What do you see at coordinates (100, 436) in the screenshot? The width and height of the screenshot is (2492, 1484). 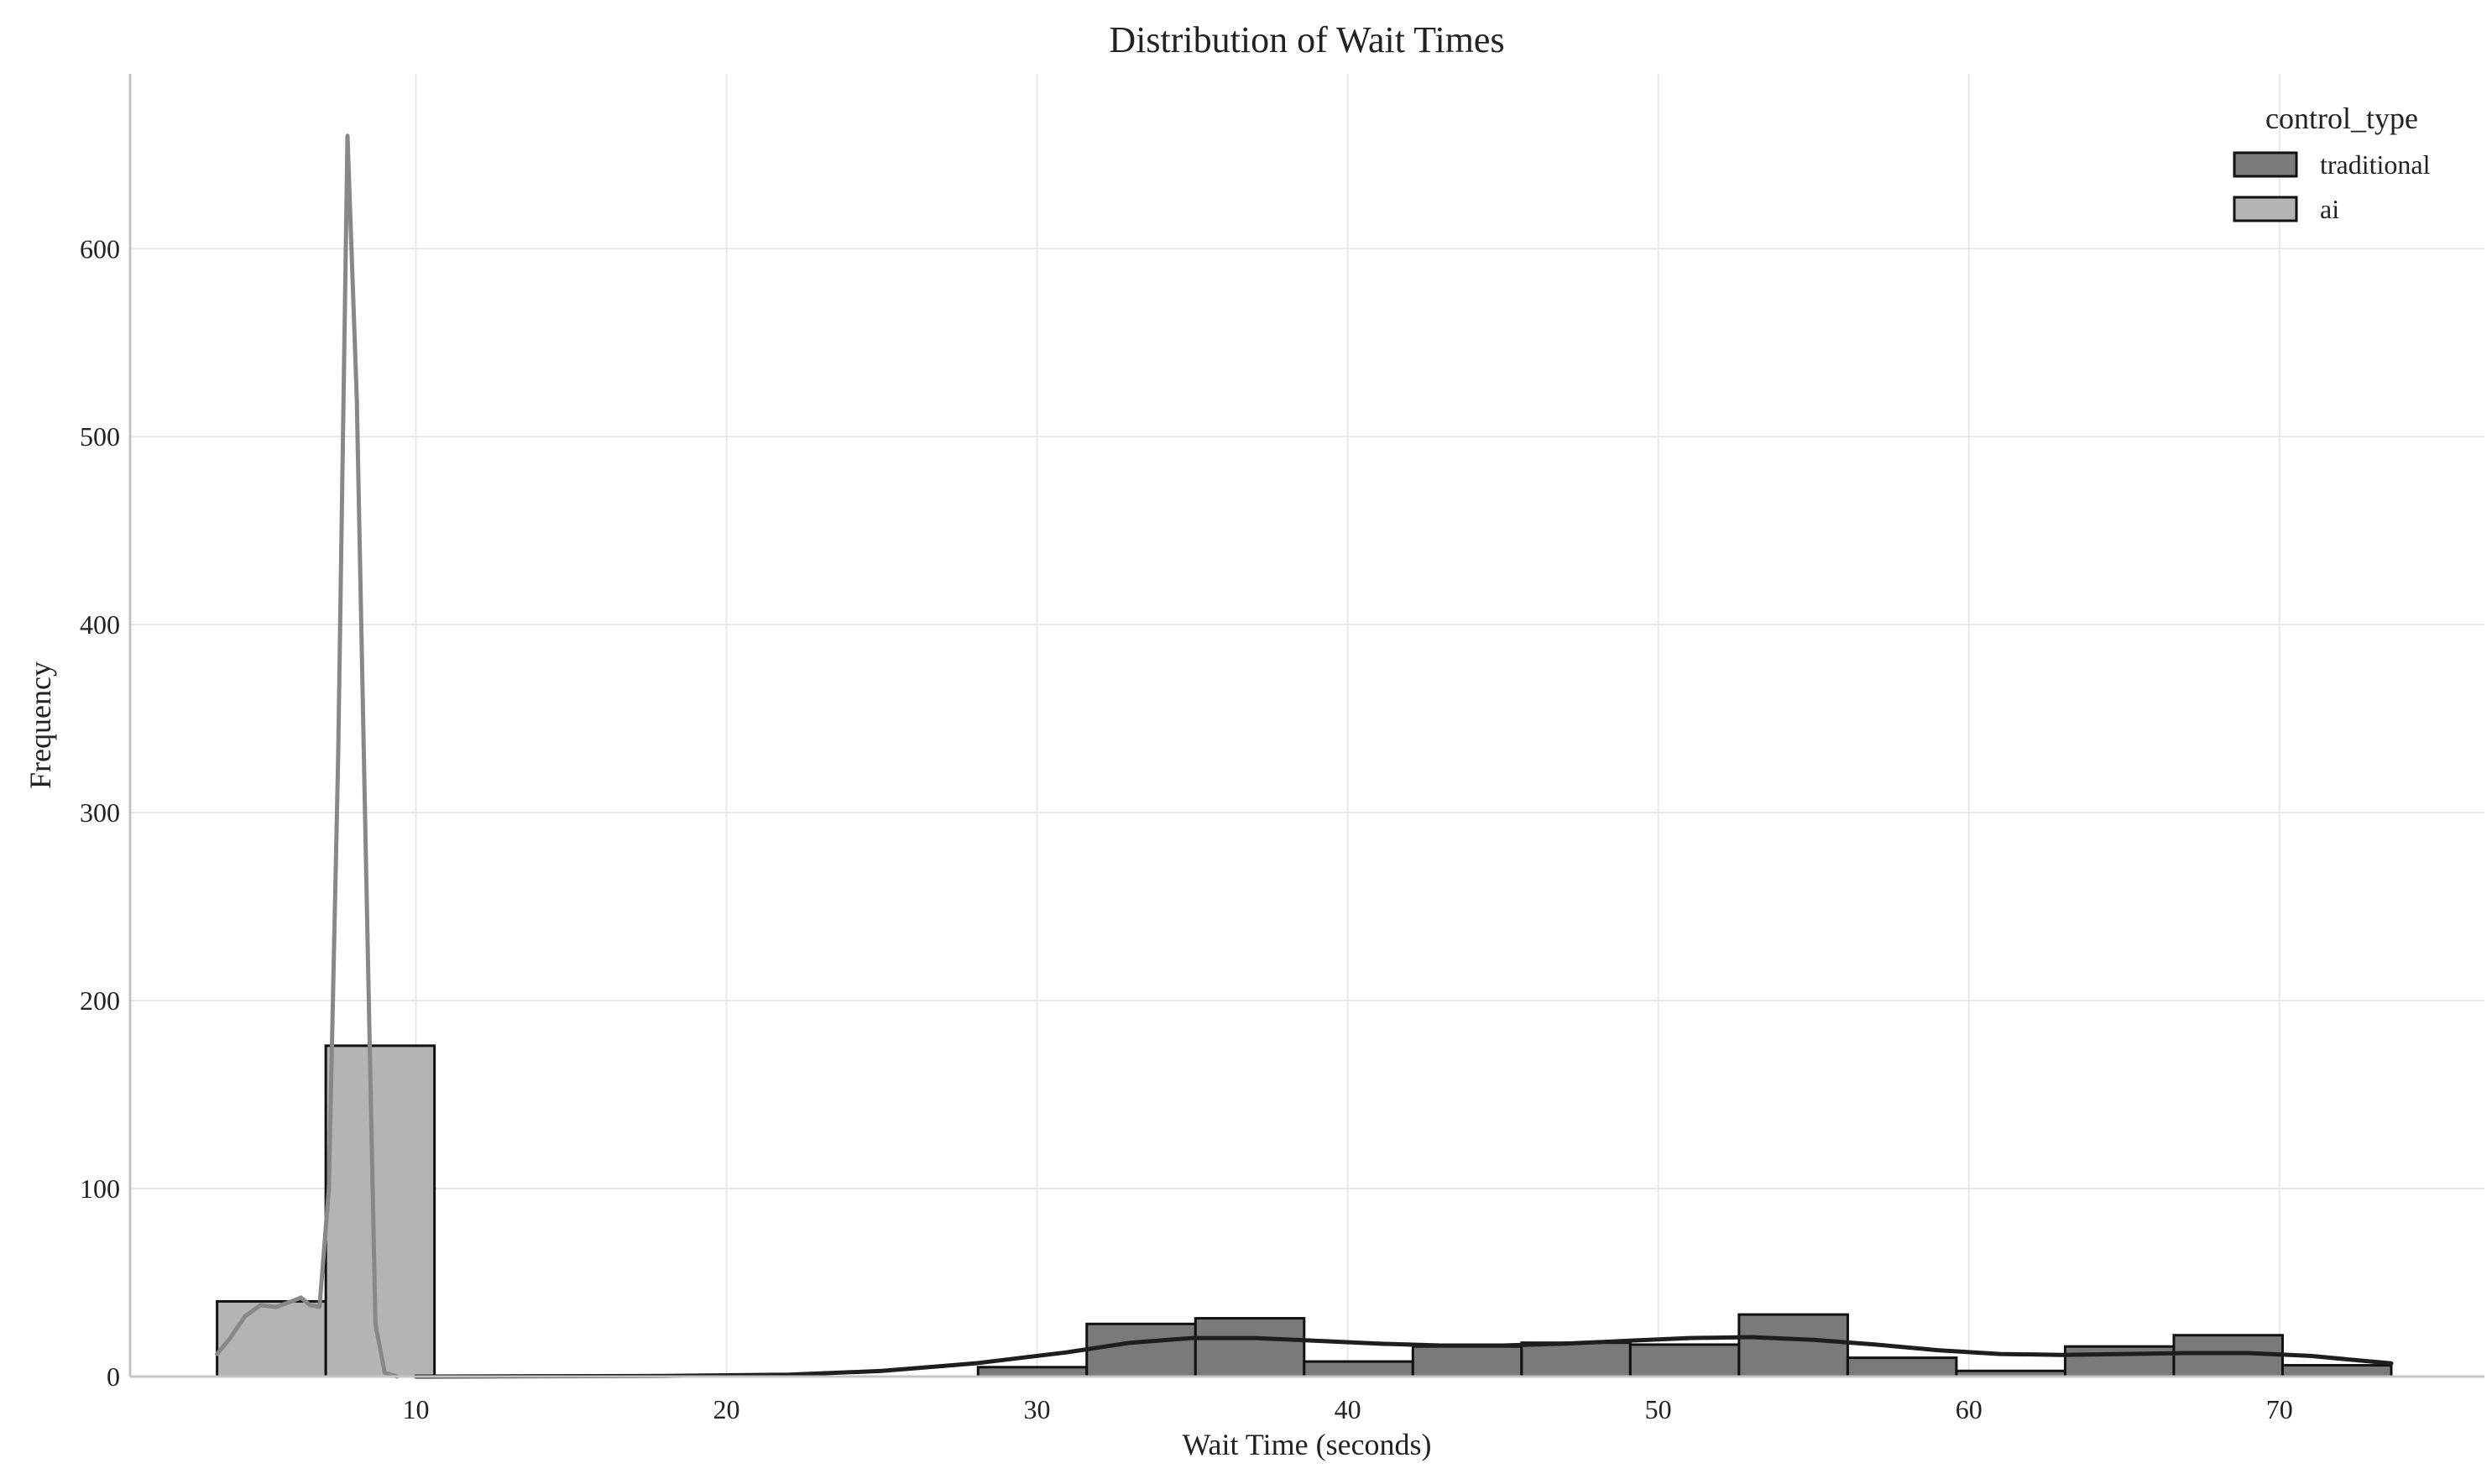 I see `y-tick-label: 500` at bounding box center [100, 436].